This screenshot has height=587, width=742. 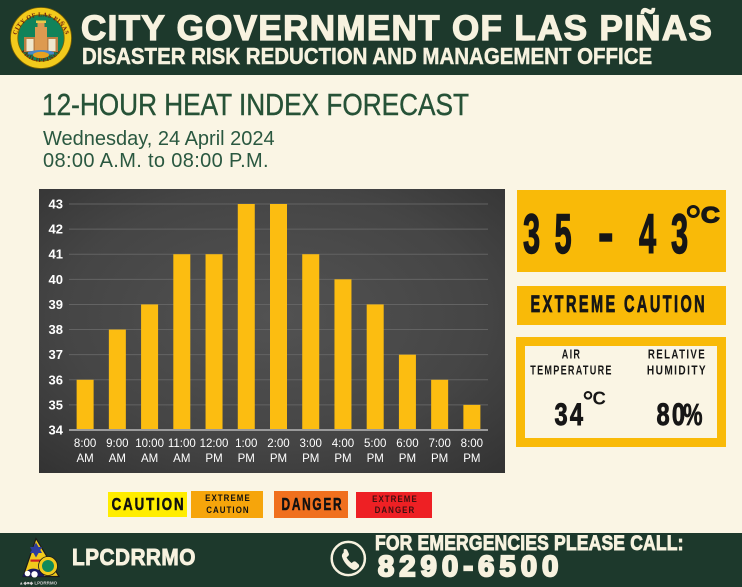 What do you see at coordinates (182, 444) in the screenshot?
I see `svg-text: 11:00` at bounding box center [182, 444].